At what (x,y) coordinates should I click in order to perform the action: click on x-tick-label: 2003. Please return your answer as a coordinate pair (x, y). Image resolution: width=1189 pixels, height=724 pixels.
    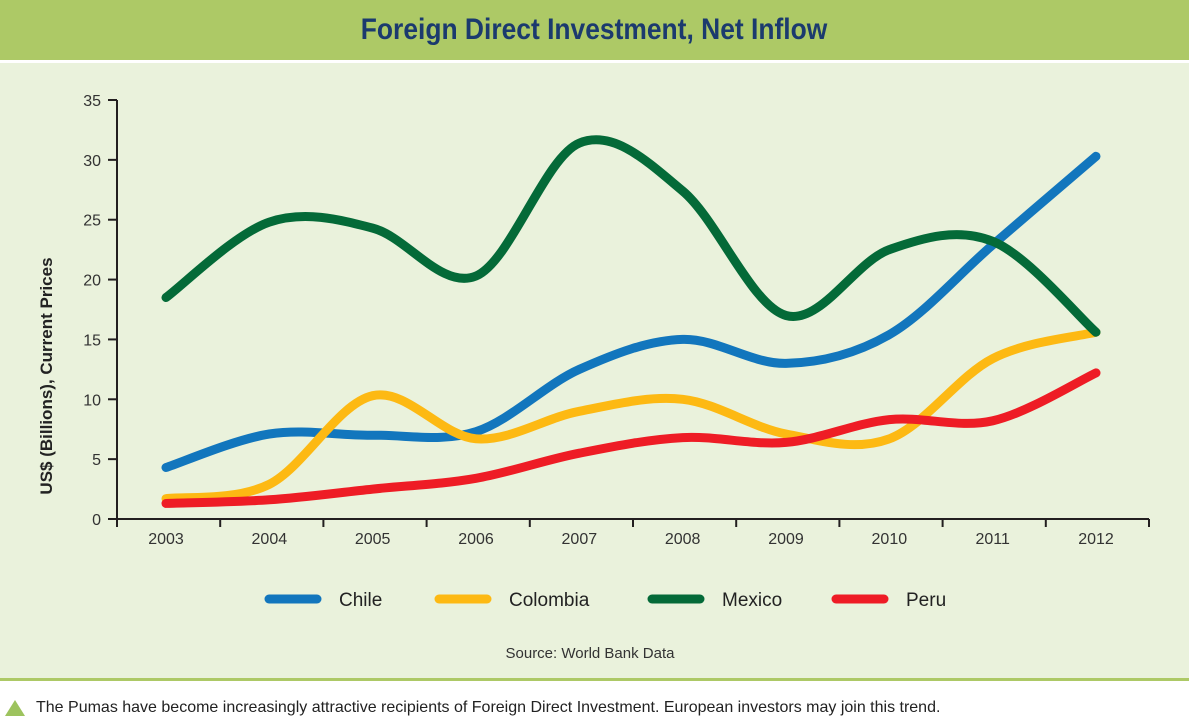
    Looking at the image, I should click on (166, 539).